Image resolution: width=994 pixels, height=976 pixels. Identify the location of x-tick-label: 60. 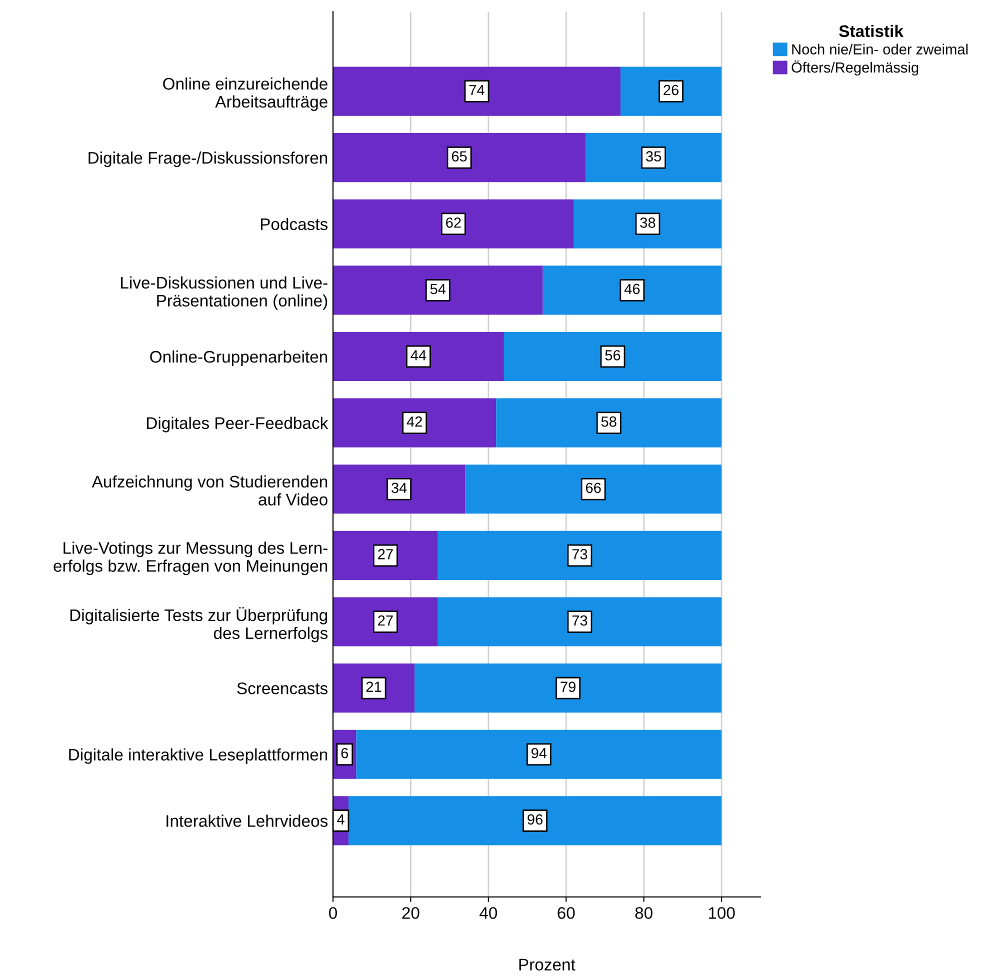
(566, 913).